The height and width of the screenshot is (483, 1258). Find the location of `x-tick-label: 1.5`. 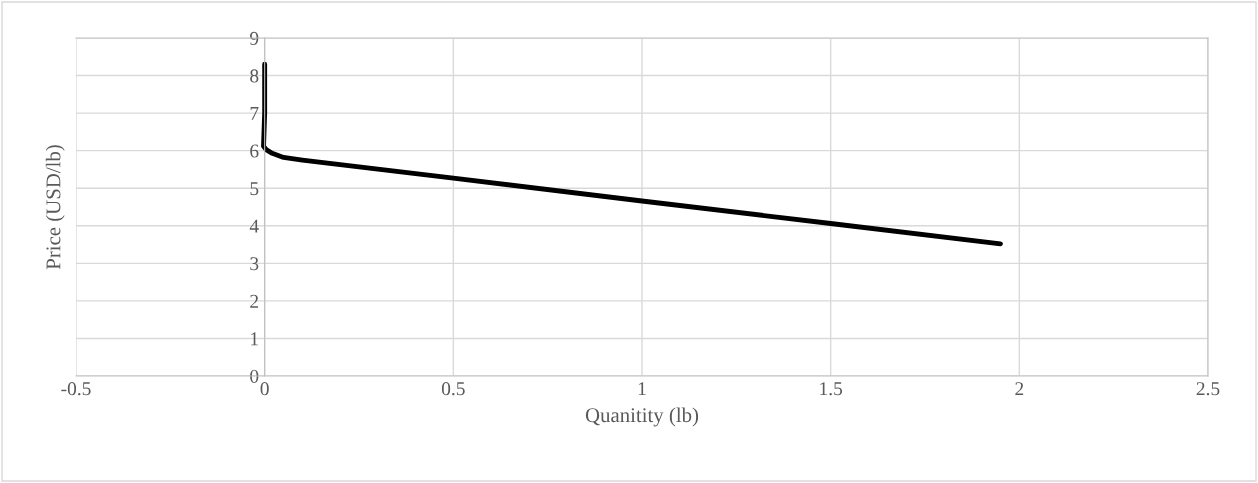

x-tick-label: 1.5 is located at coordinates (831, 389).